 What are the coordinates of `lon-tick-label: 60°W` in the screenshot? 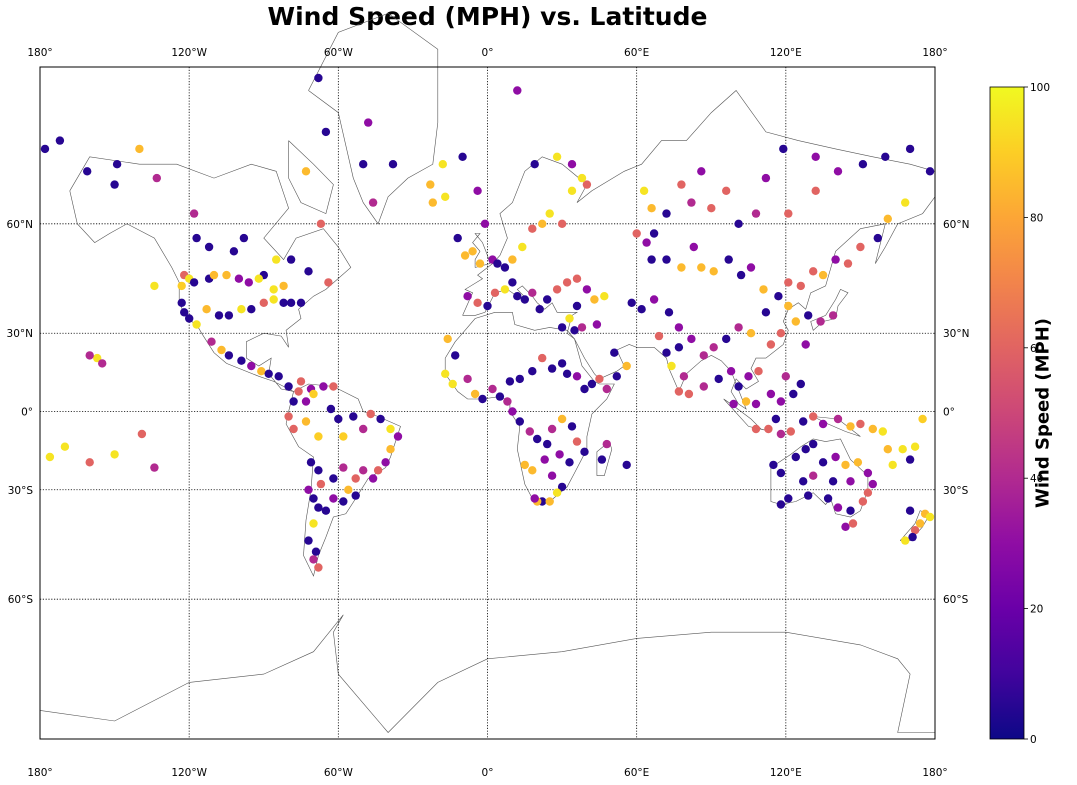 It's located at (339, 773).